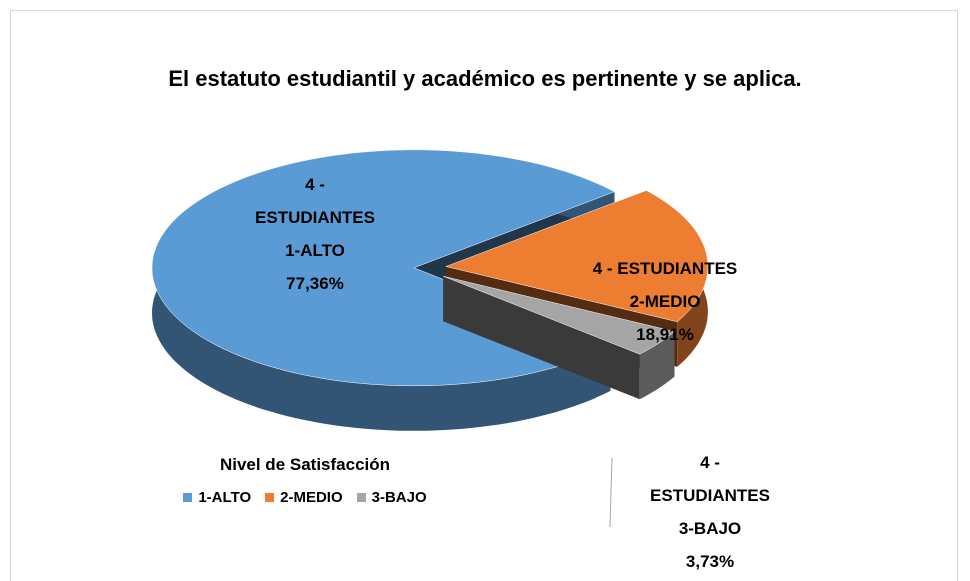 This screenshot has height=581, width=970. I want to click on data-label: 4 - ESTUDIANTES 3-BAJO 3,73%, so click(710, 512).